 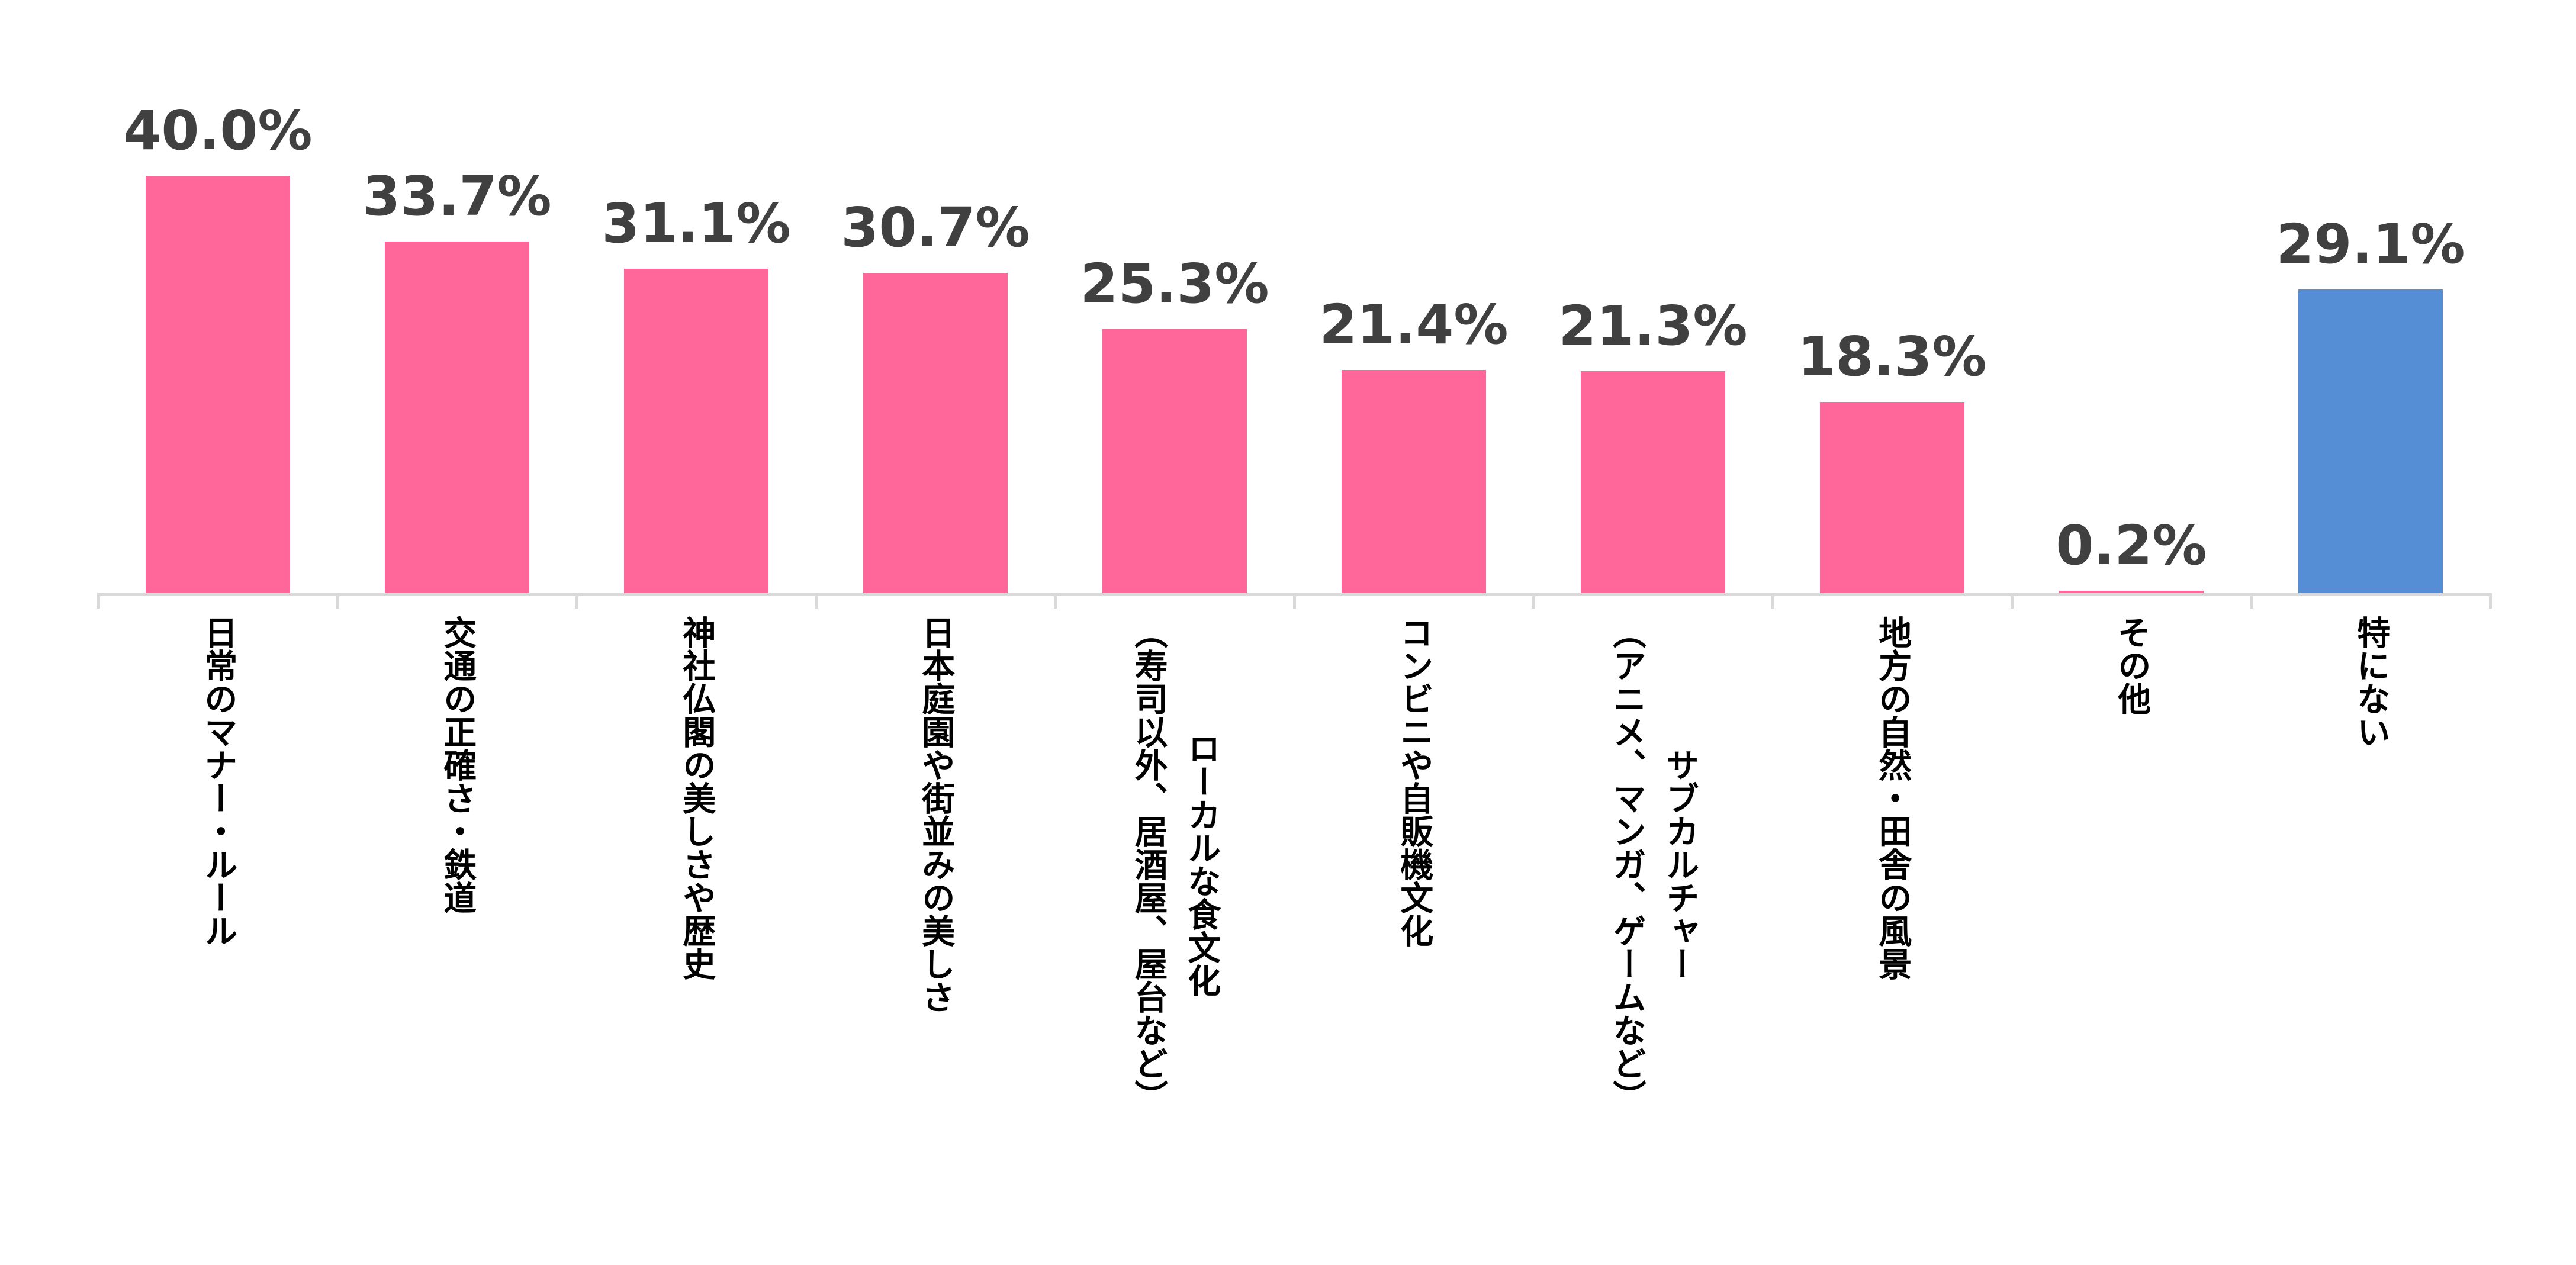 I want to click on data-label-4: 25.3%, so click(x=1175, y=284).